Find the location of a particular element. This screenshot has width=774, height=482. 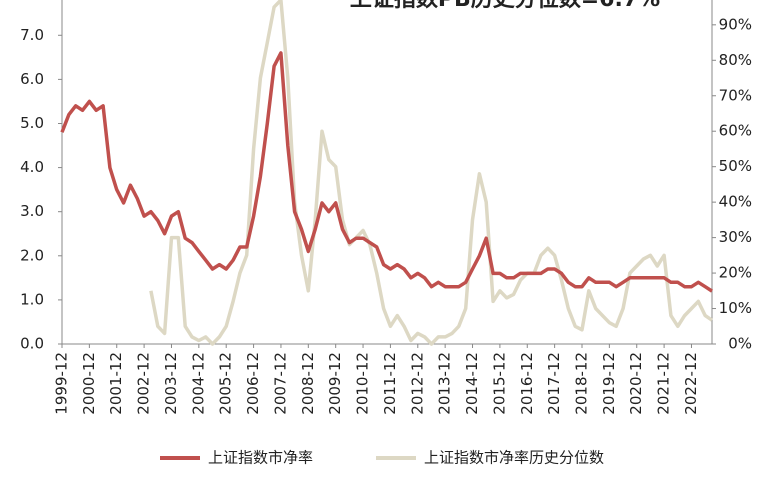

y-tick-label: 2.0 is located at coordinates (32, 255).